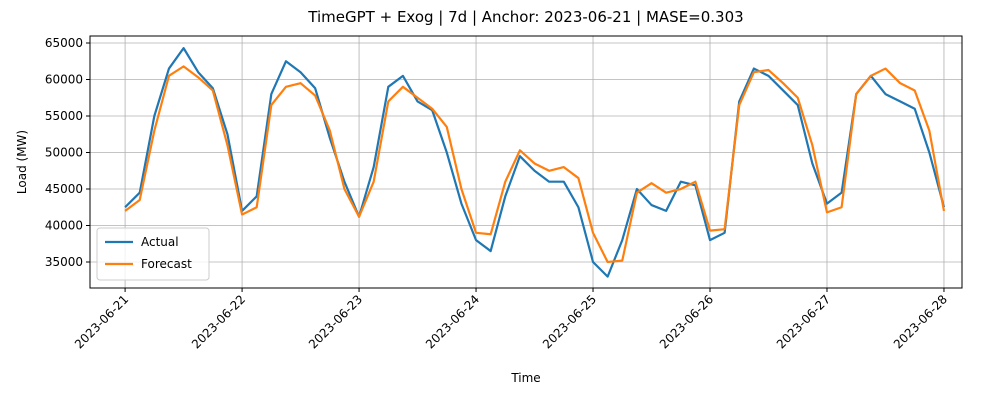 The height and width of the screenshot is (400, 1000). I want to click on y-tick-label: 65000, so click(64, 43).